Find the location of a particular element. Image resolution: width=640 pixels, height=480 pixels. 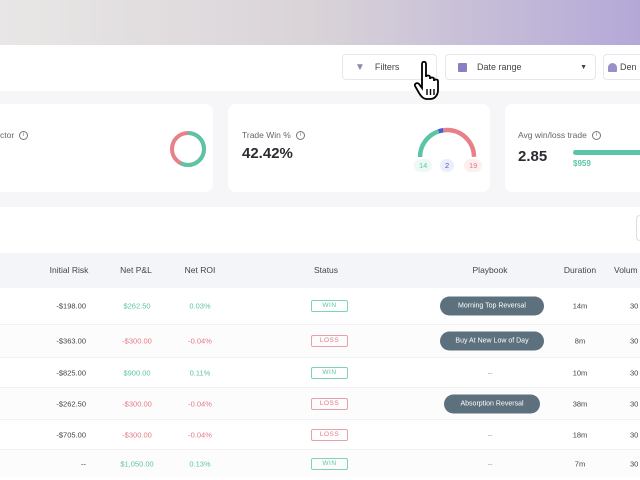

date-range-select: Date range ▼ is located at coordinates (520, 67).